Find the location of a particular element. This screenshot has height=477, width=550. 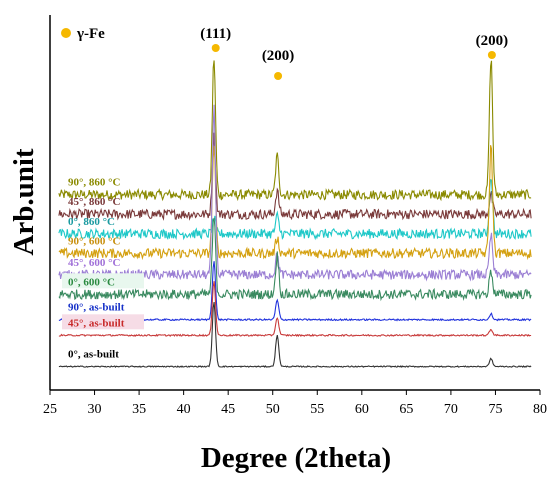

legend-gamma-fe-label: γ-Fe is located at coordinates (90, 34).